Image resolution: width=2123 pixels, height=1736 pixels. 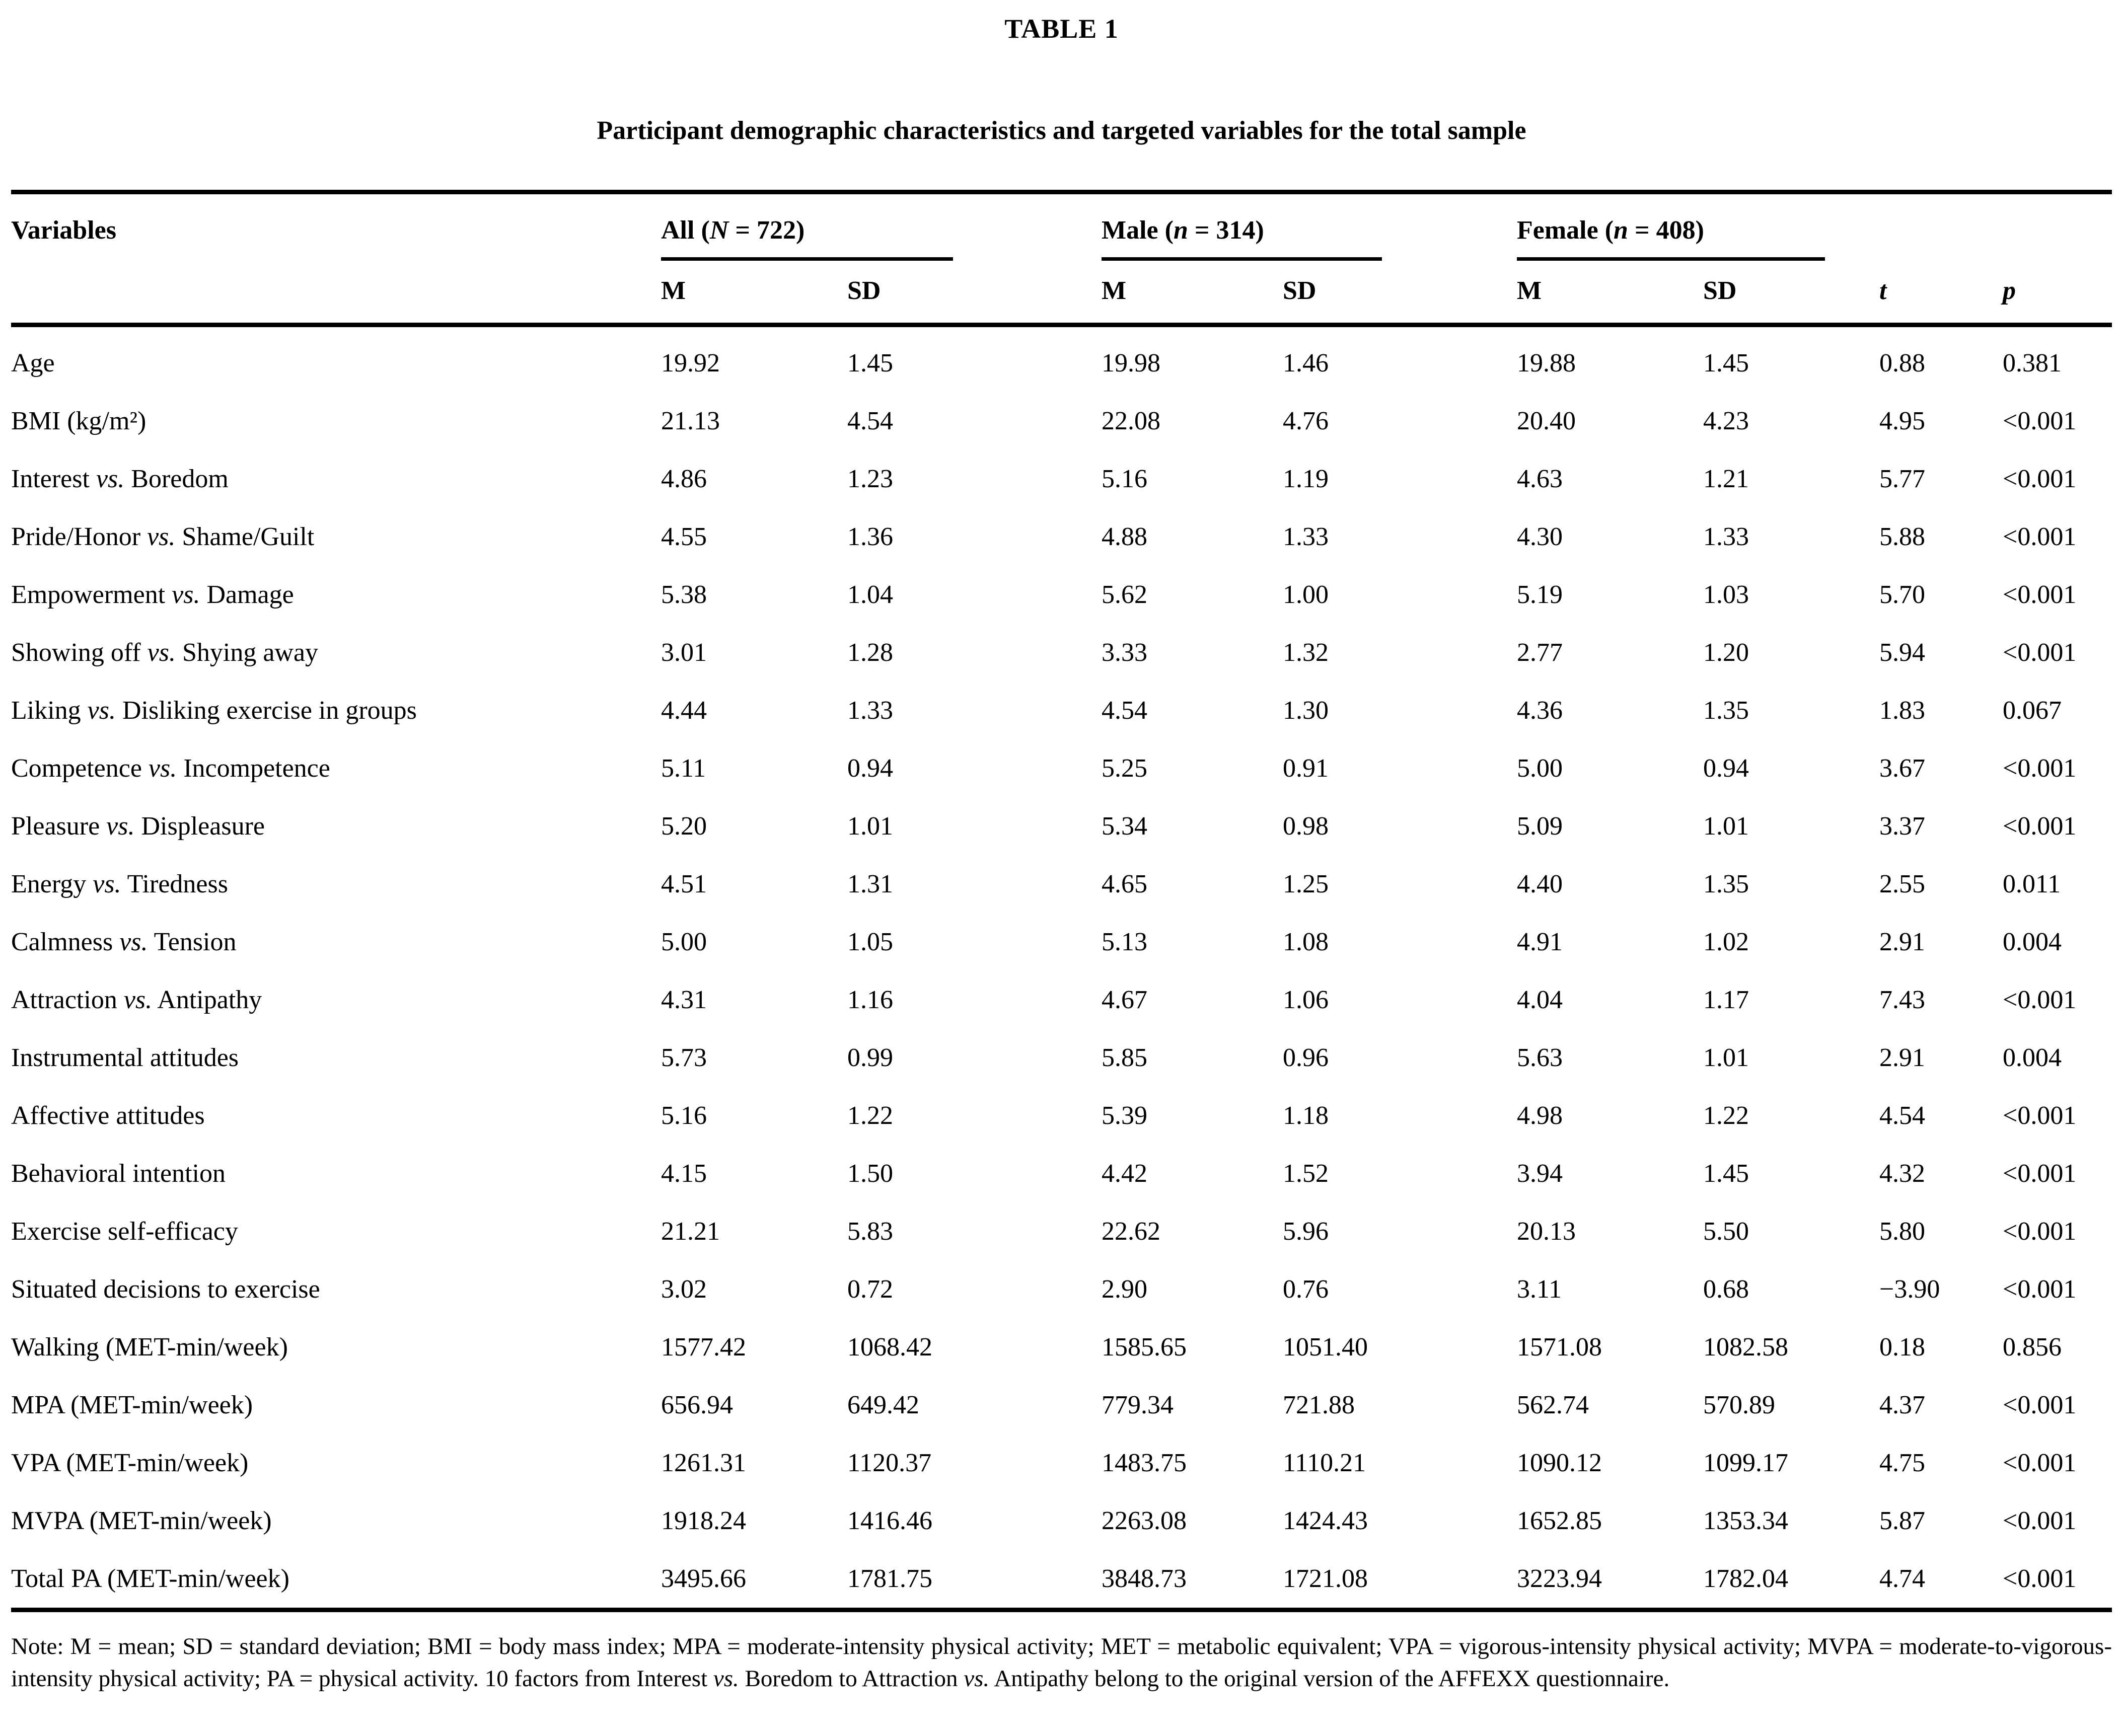 What do you see at coordinates (1902, 1462) in the screenshot?
I see `cell-value: 4.75` at bounding box center [1902, 1462].